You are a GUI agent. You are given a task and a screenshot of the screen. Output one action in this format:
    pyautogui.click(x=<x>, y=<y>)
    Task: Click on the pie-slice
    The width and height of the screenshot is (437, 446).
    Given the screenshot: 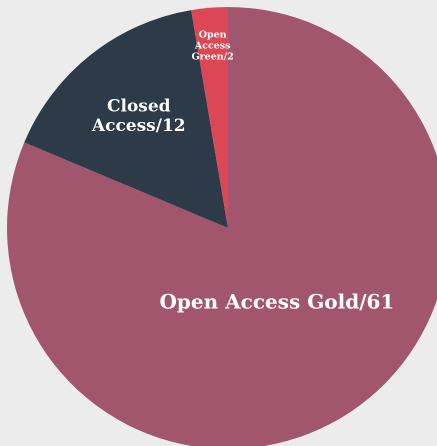 What is the action you would take?
    pyautogui.click(x=209, y=117)
    